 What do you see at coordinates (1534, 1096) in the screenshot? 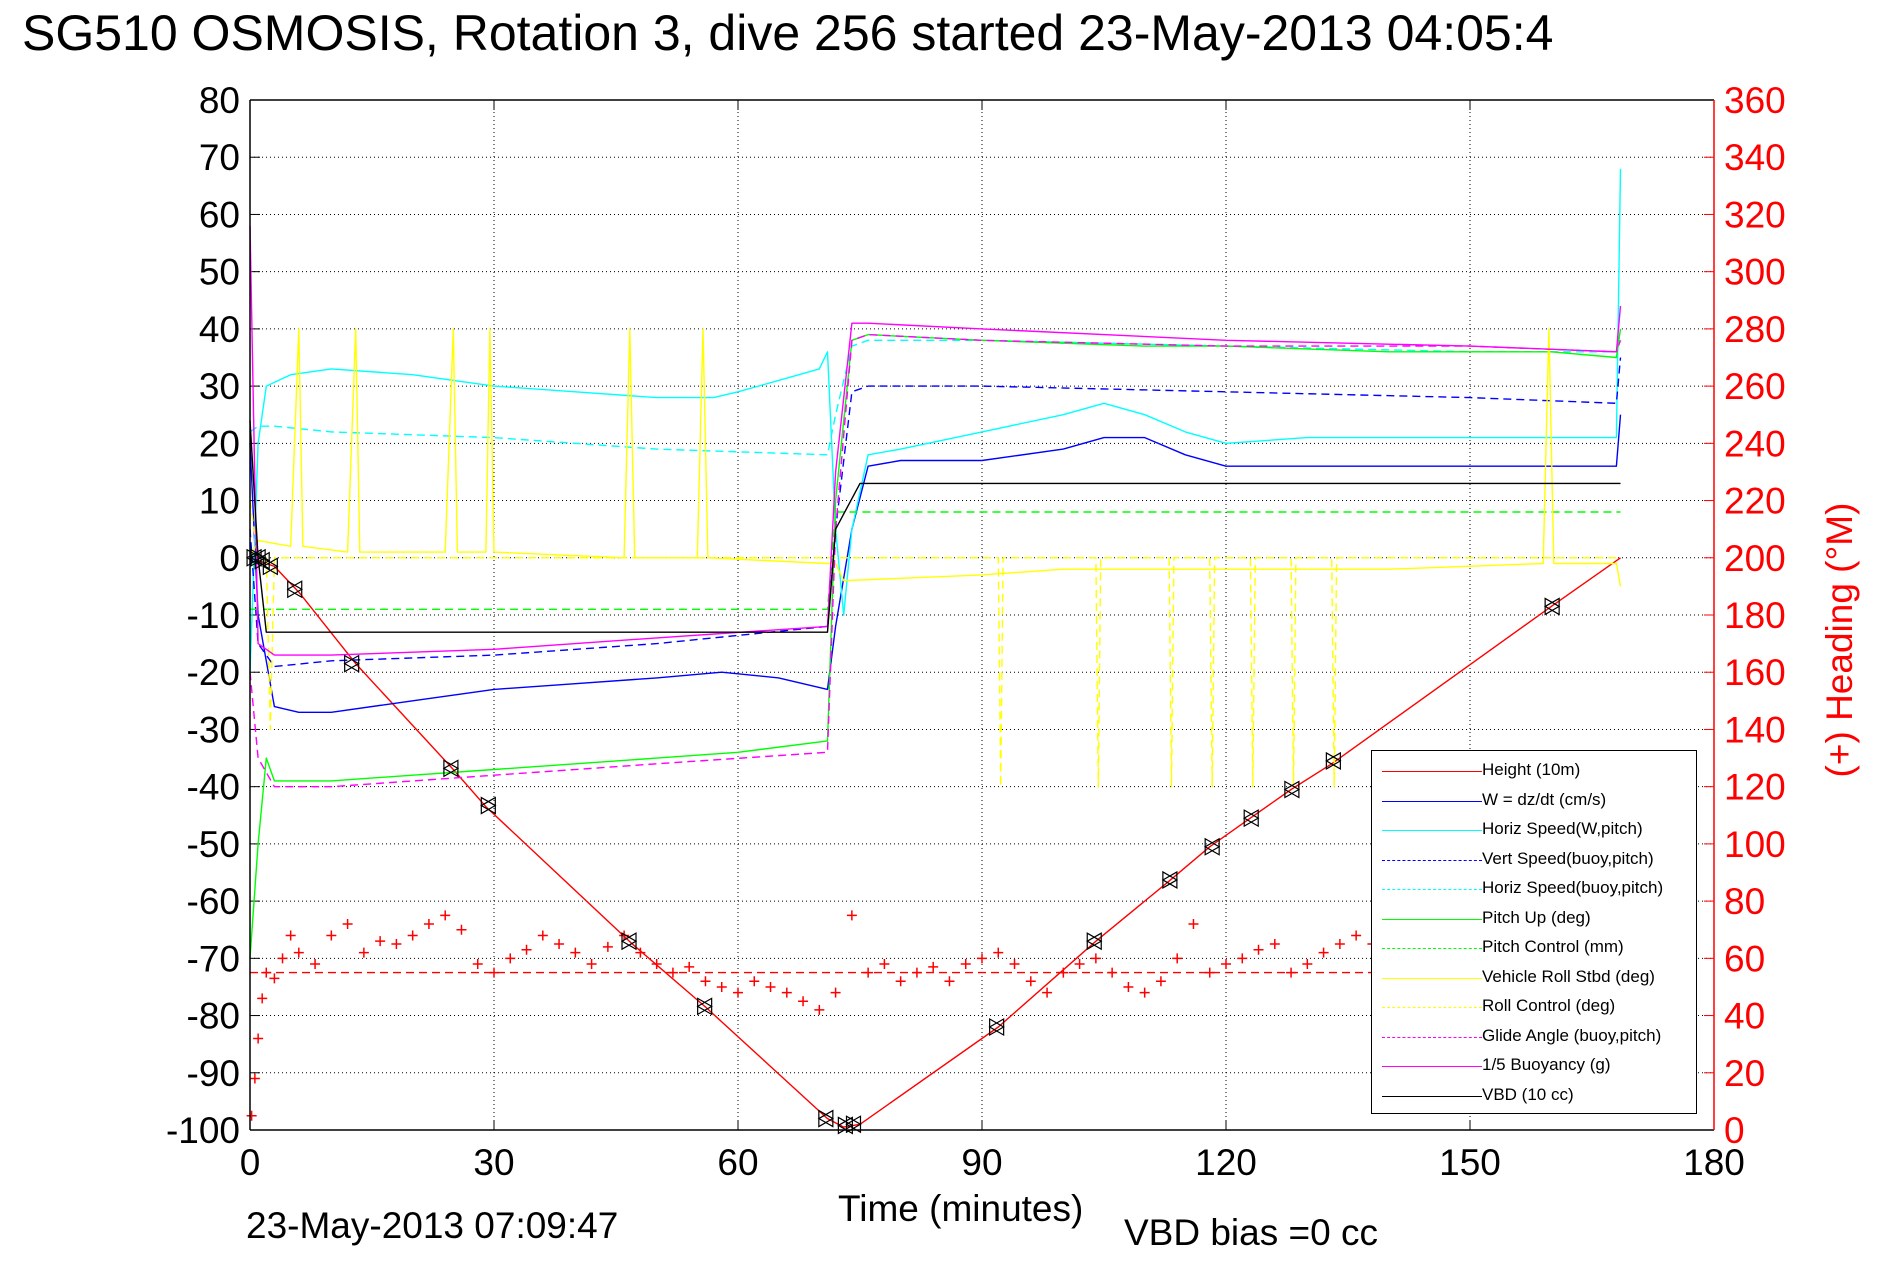
I see `legend-item: VBD (10 cc)` at bounding box center [1534, 1096].